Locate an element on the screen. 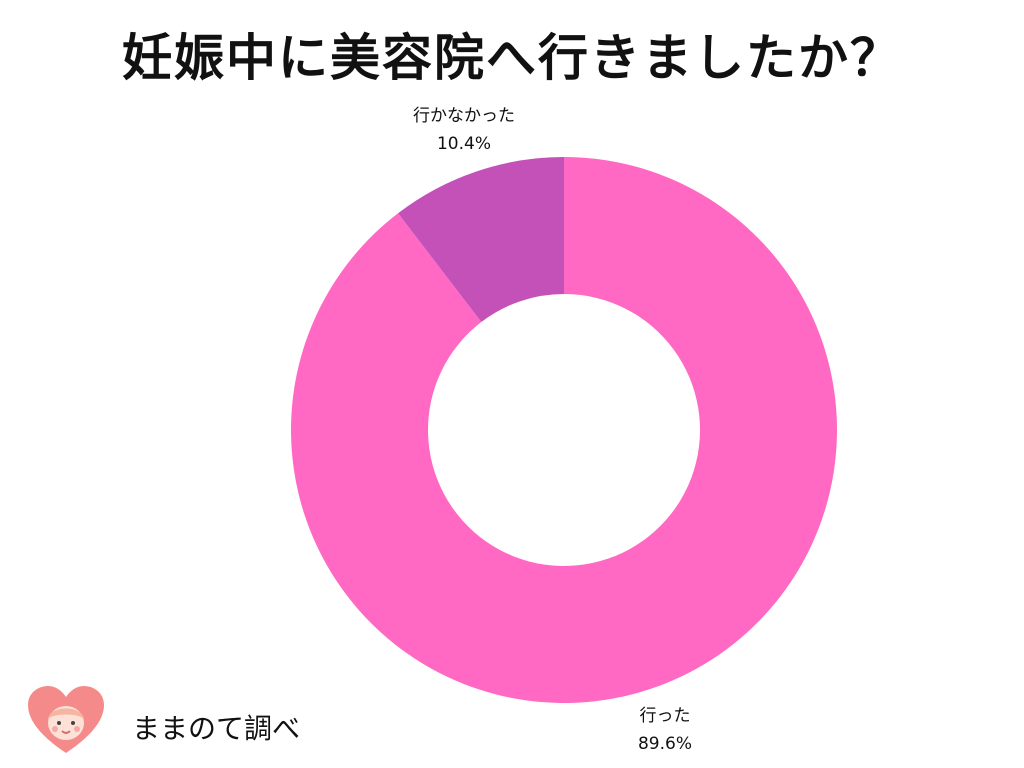 The width and height of the screenshot is (1024, 768). page-title: 妊娠中に美容院へ行きましたか？ is located at coordinates (512, 58).